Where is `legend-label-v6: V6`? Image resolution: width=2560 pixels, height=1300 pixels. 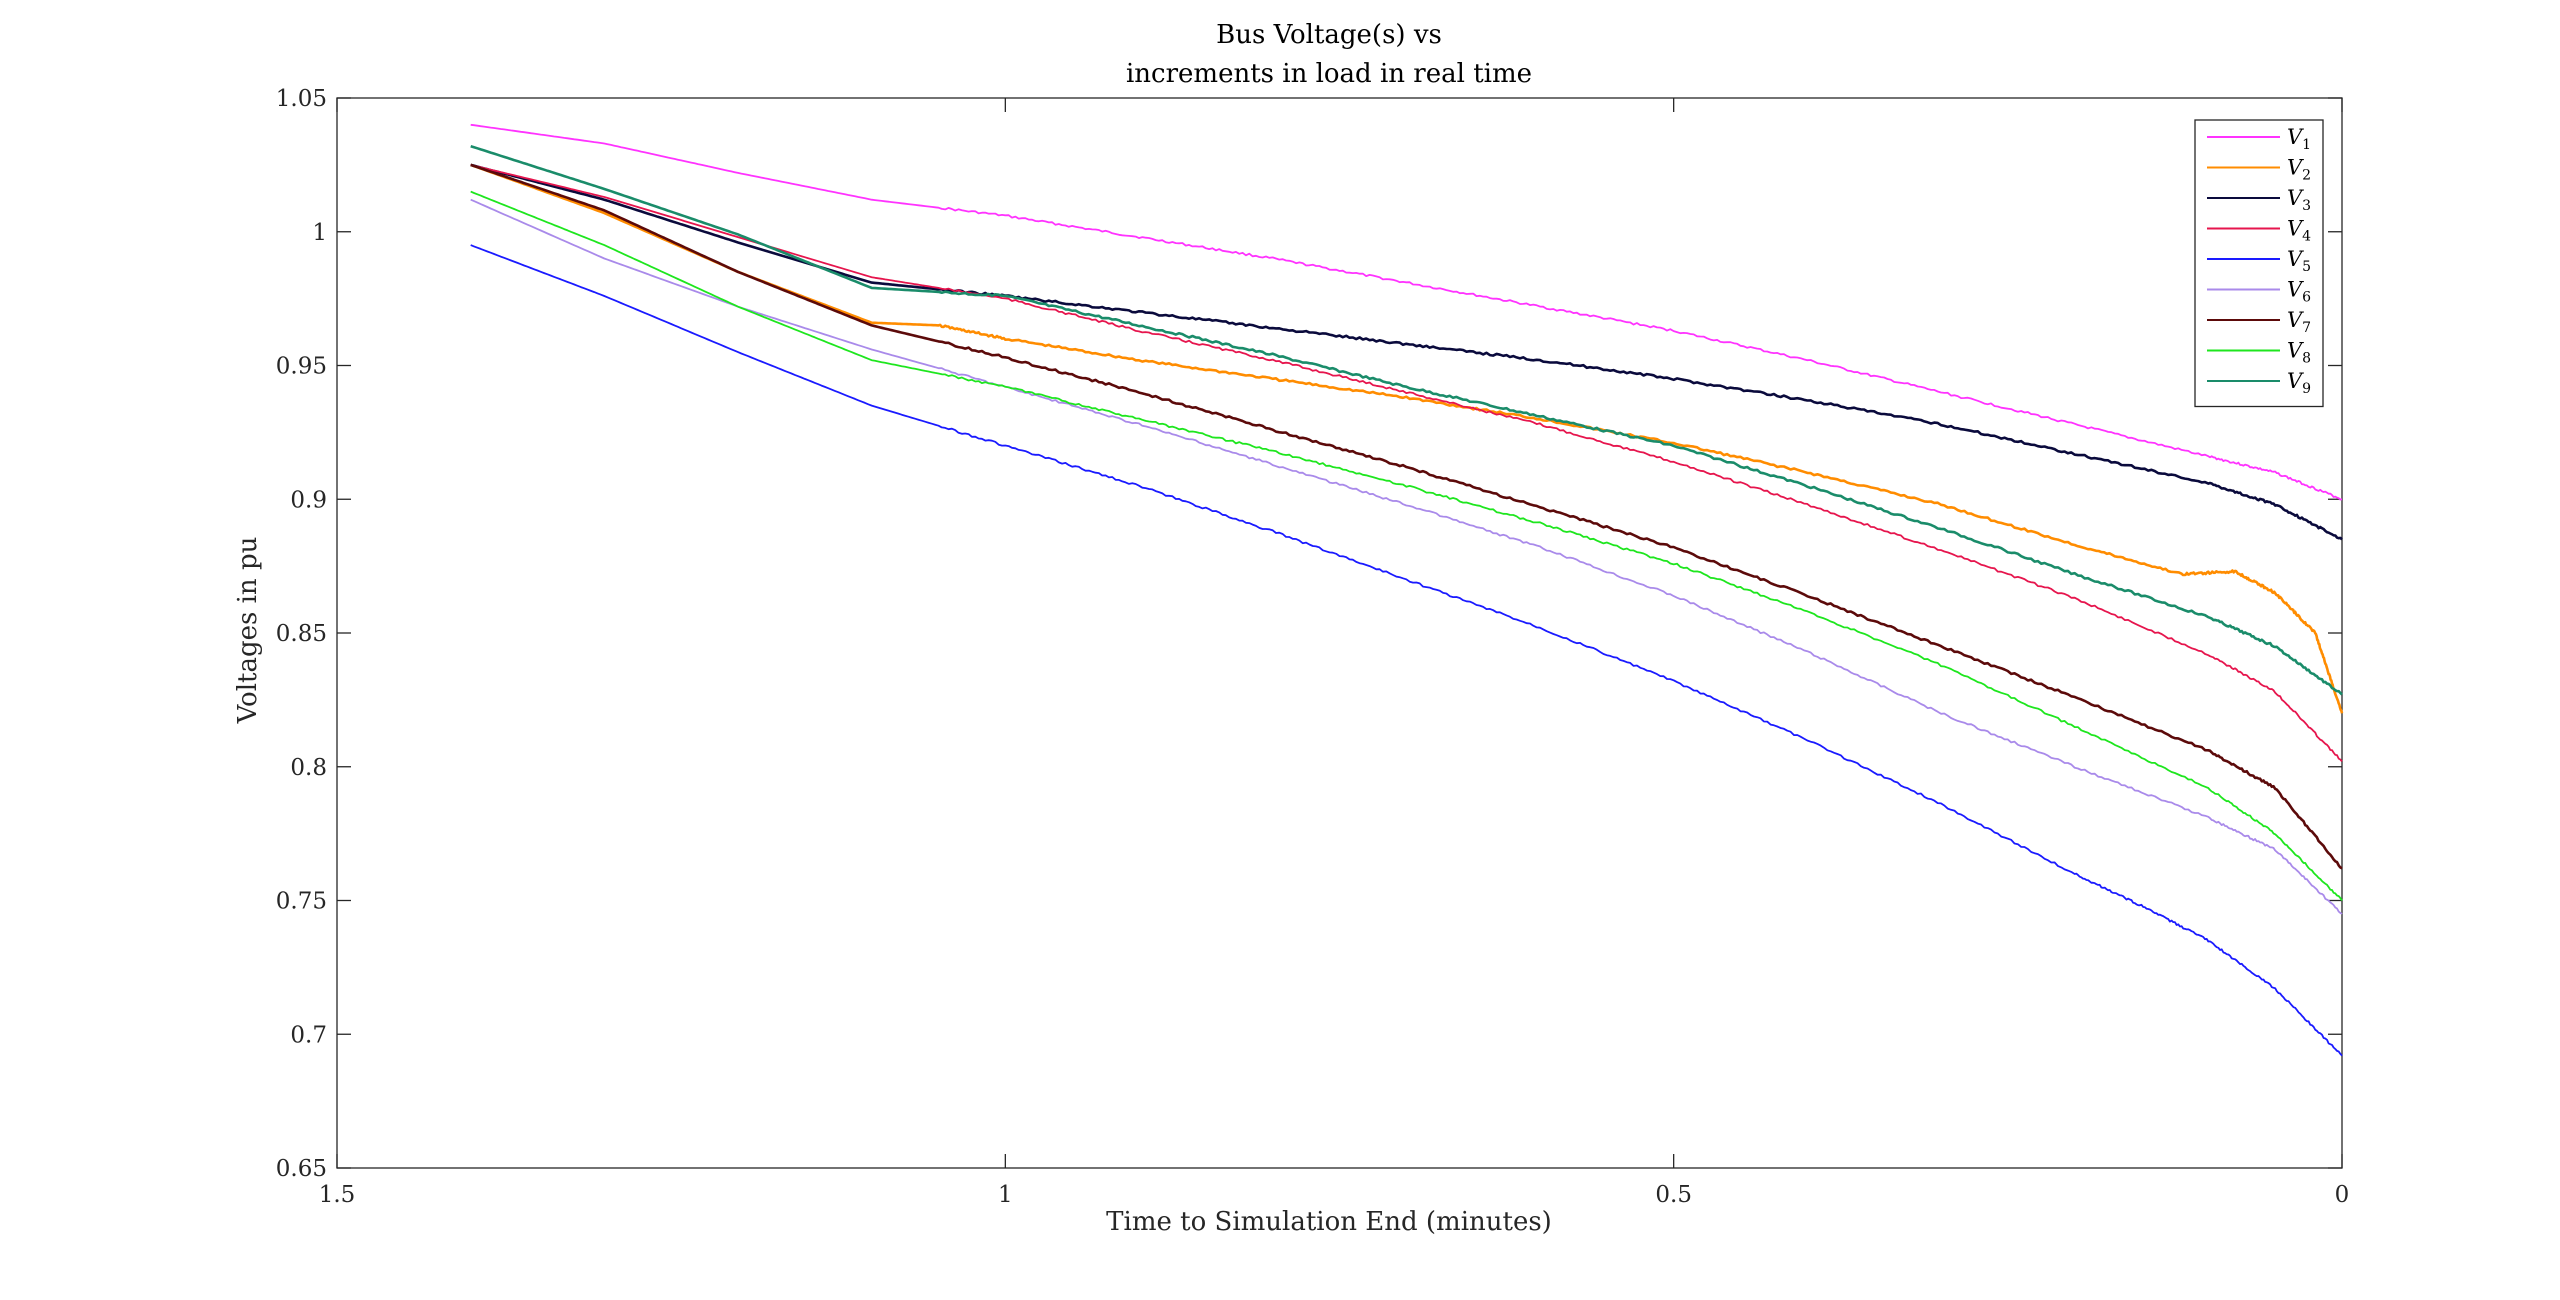
legend-label-v6: V6 is located at coordinates (2299, 292).